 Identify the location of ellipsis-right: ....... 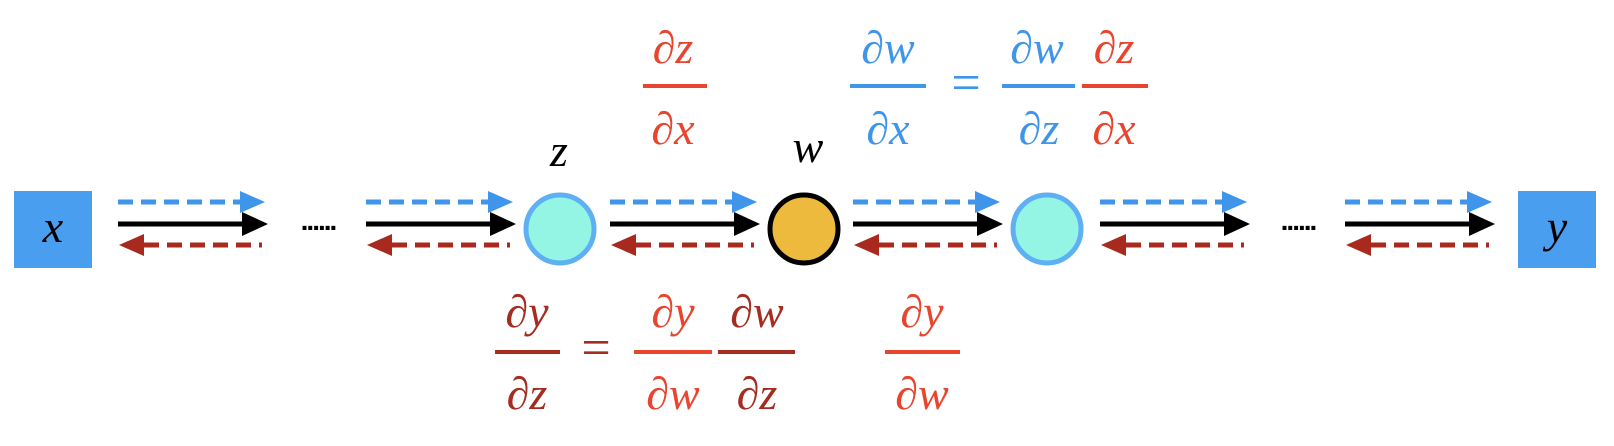
(1298, 220).